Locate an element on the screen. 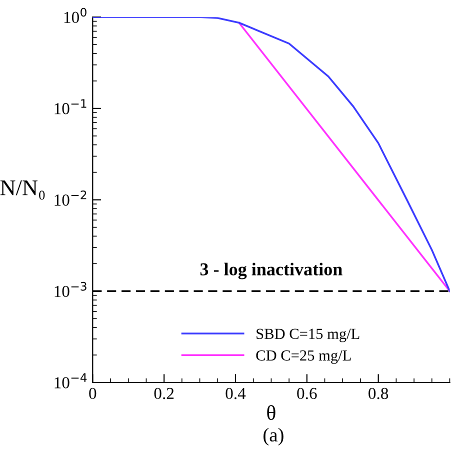 This screenshot has width=452, height=450. x-tick-label: 0.2 is located at coordinates (164, 394).